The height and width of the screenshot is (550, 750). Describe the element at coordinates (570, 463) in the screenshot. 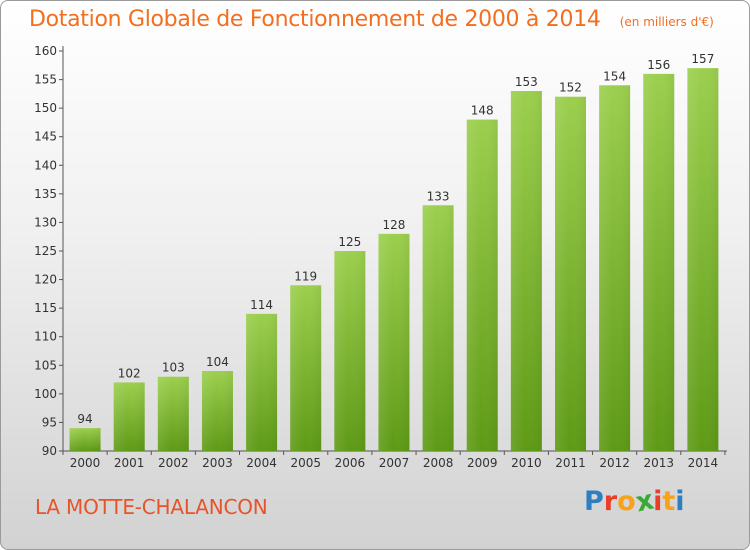

I see `x-tick-label: 2011` at that location.